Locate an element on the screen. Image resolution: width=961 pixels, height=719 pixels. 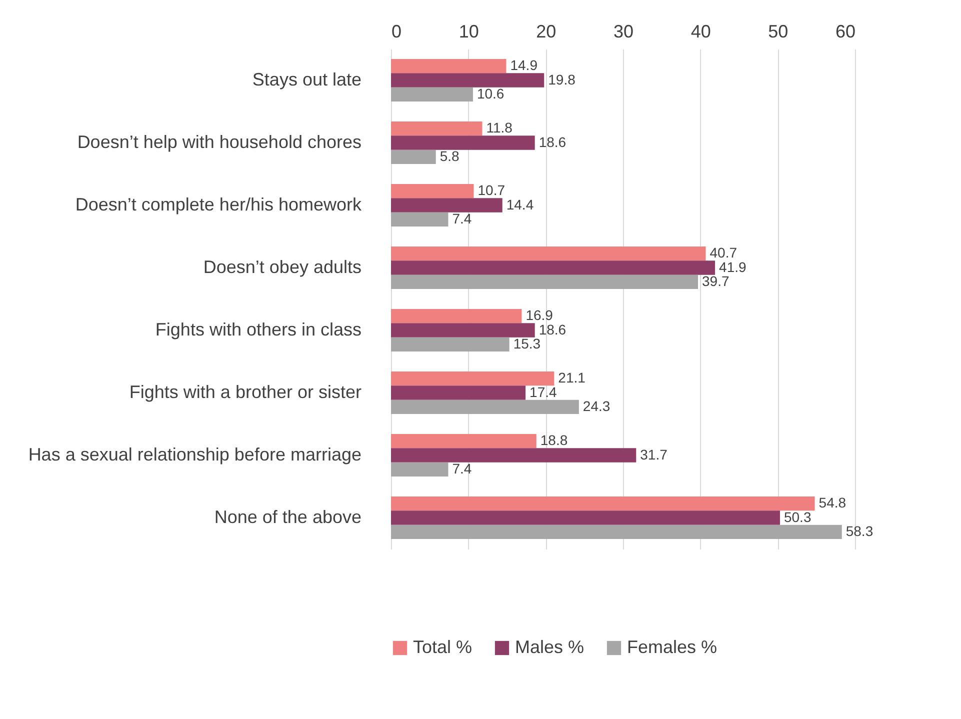
data-label: 17.4 is located at coordinates (544, 392).